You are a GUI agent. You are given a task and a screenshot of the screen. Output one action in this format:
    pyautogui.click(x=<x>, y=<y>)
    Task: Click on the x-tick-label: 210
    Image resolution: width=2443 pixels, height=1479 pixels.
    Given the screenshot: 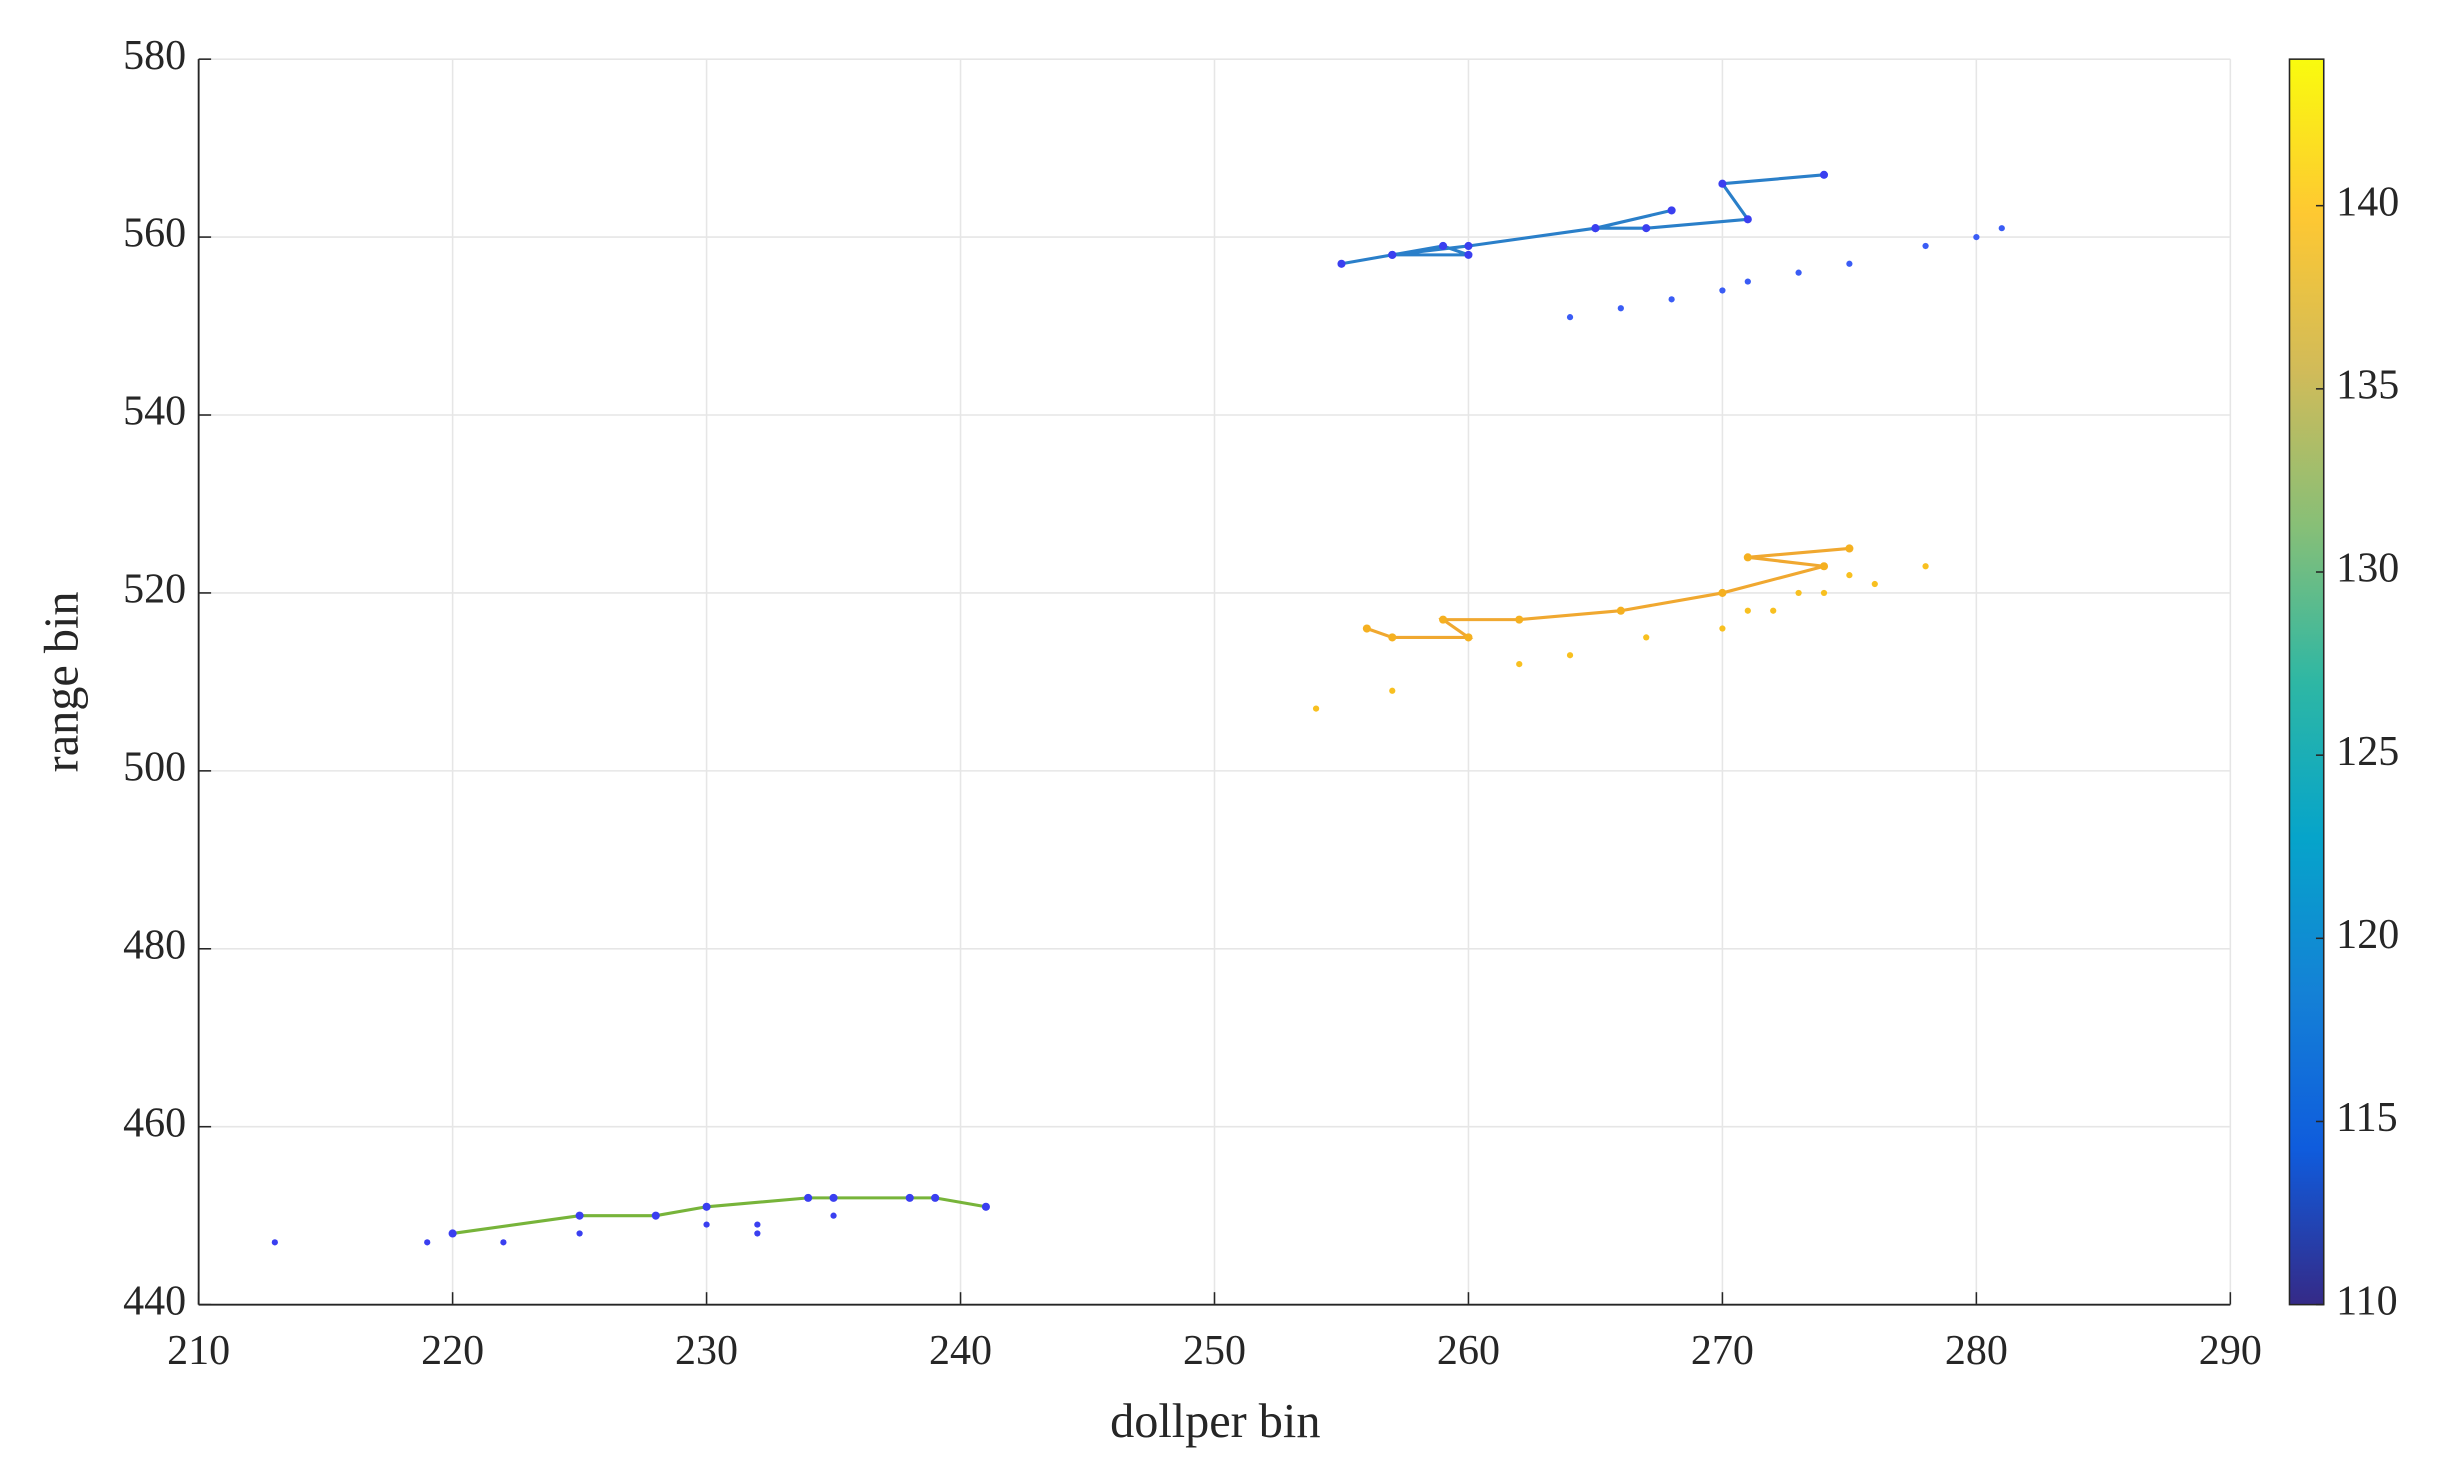 What is the action you would take?
    pyautogui.click(x=198, y=1351)
    